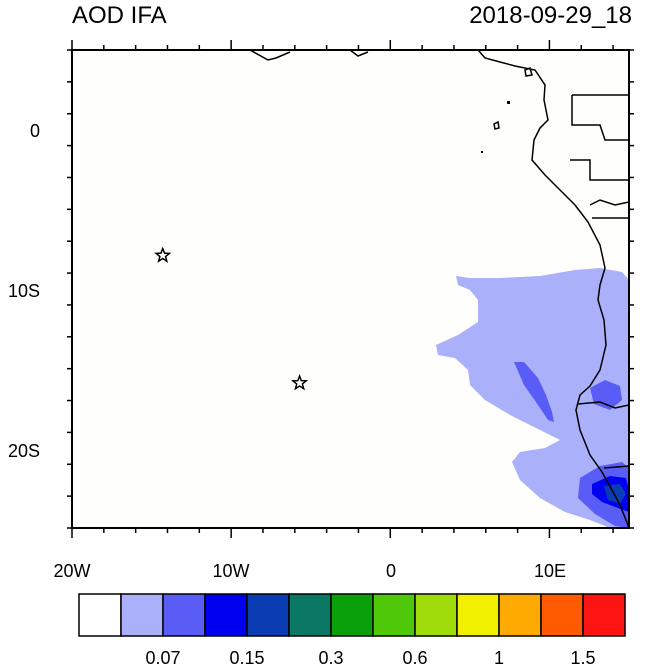  I want to click on lon-label-10w: 10W, so click(230, 571).